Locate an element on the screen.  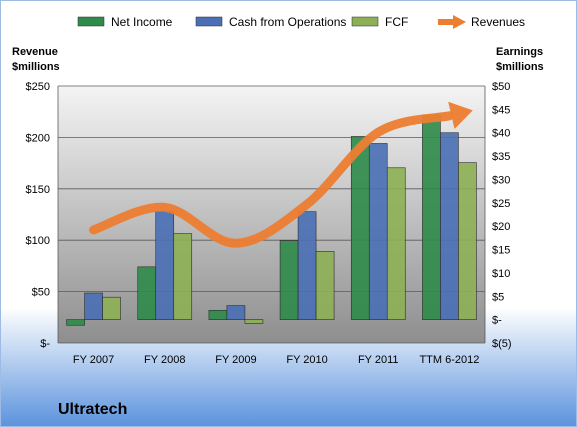
right-tick-label: $40 is located at coordinates (501, 134).